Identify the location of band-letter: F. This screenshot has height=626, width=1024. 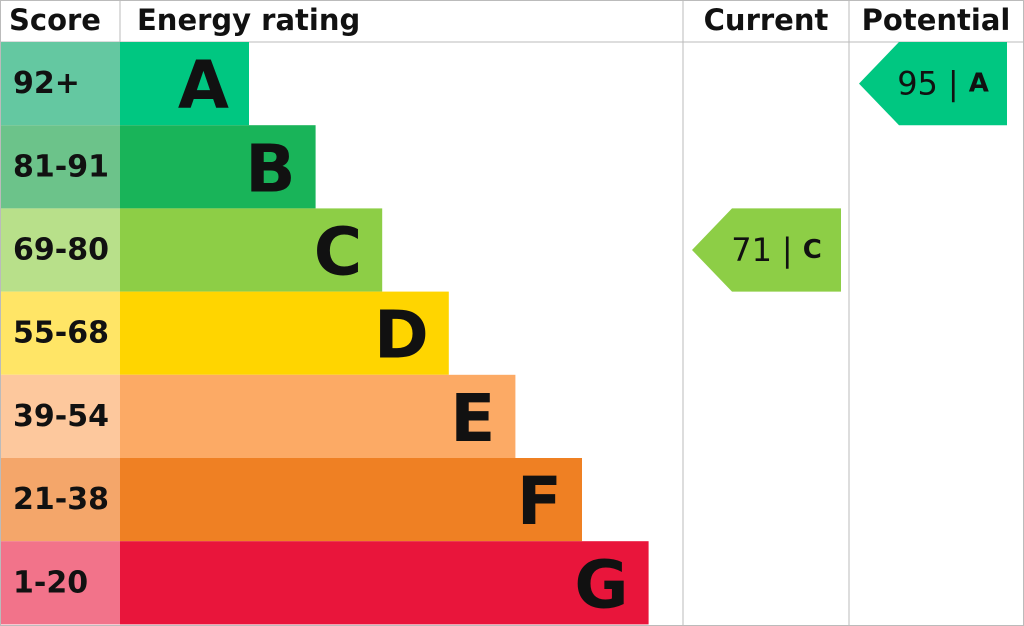
(539, 501).